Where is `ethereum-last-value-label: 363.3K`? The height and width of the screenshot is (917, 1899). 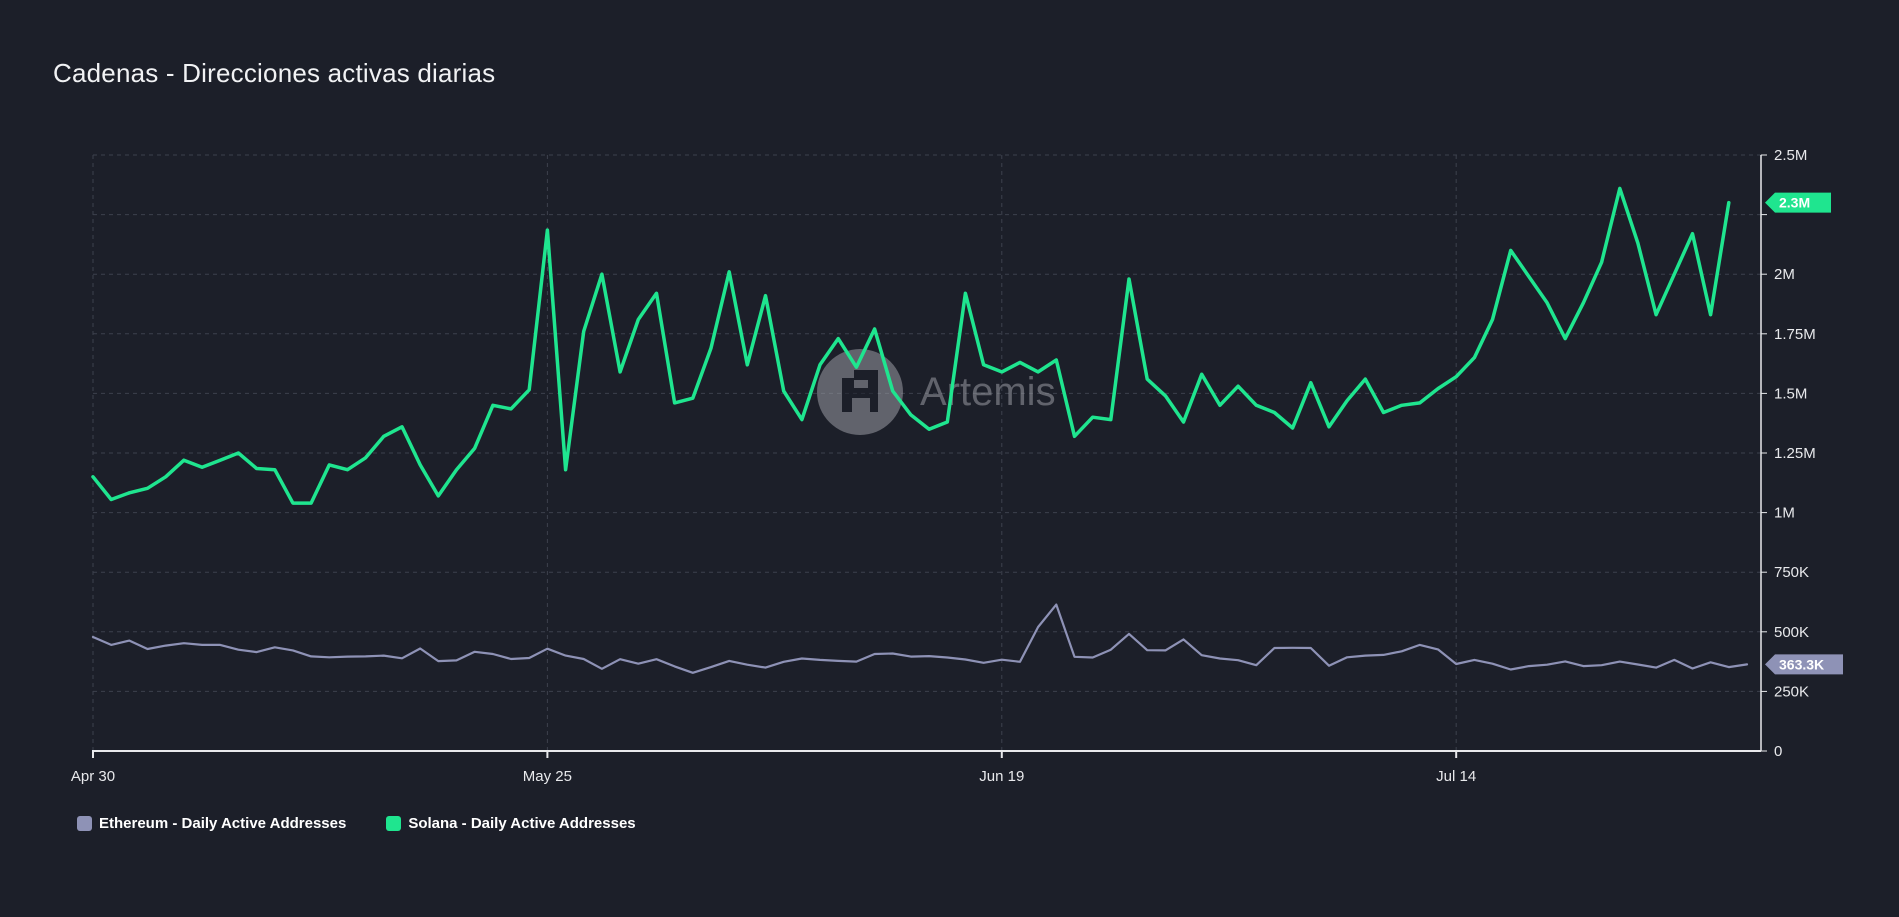 ethereum-last-value-label: 363.3K is located at coordinates (1801, 664).